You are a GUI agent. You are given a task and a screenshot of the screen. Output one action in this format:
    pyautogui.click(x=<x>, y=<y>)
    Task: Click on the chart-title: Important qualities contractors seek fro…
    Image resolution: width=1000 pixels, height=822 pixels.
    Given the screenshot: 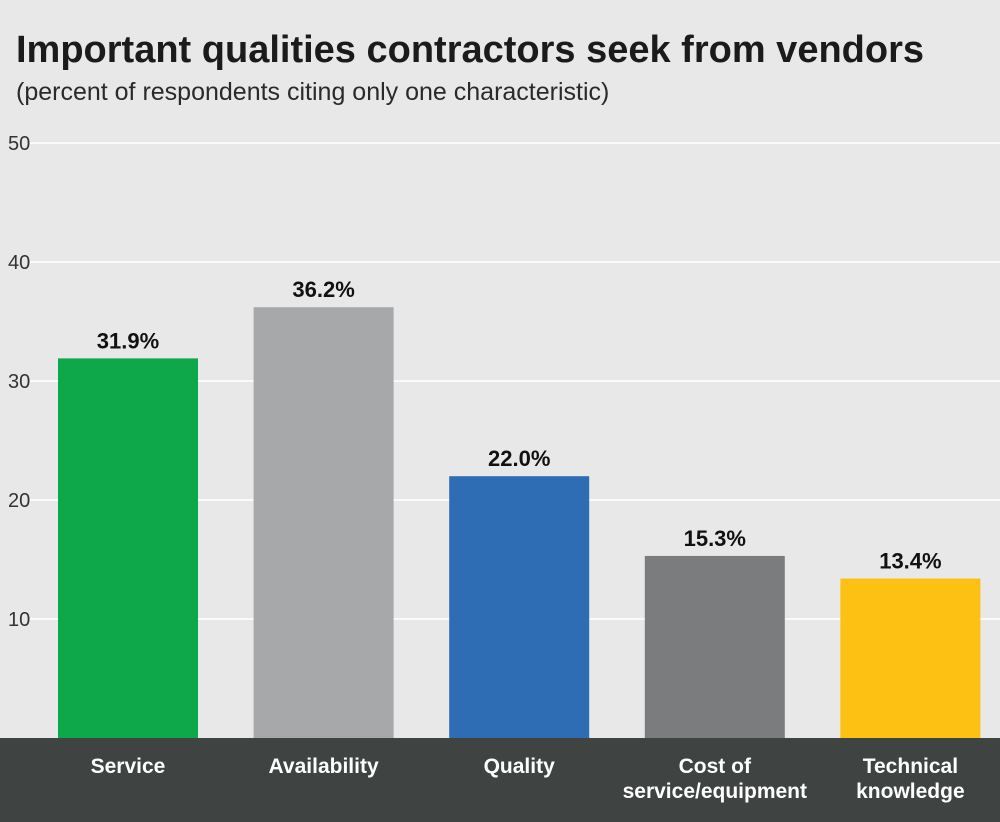 What is the action you would take?
    pyautogui.click(x=470, y=50)
    